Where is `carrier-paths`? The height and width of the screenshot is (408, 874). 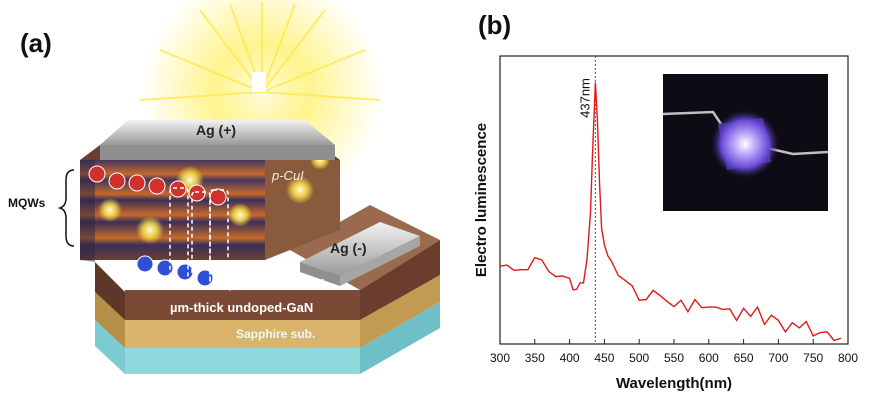
carrier-paths is located at coordinates (199, 238).